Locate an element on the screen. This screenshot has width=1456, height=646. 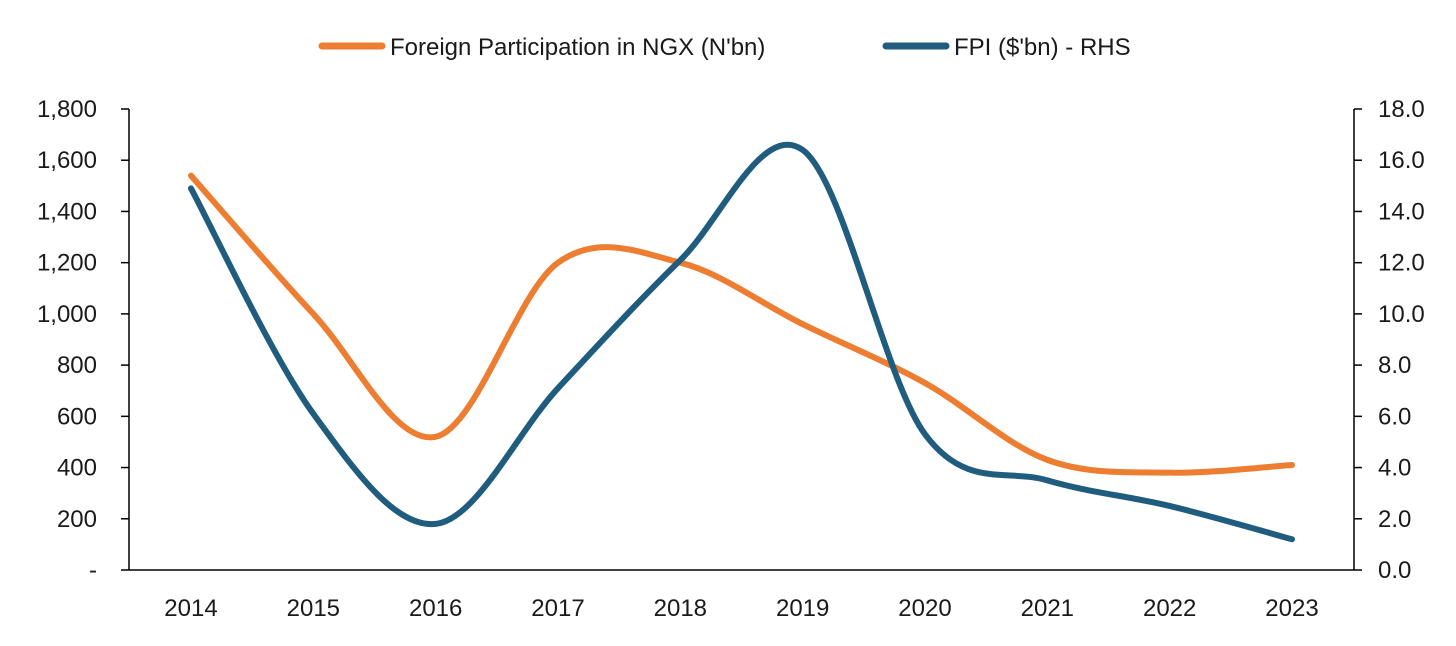
left-tick-label: 400 is located at coordinates (77, 468).